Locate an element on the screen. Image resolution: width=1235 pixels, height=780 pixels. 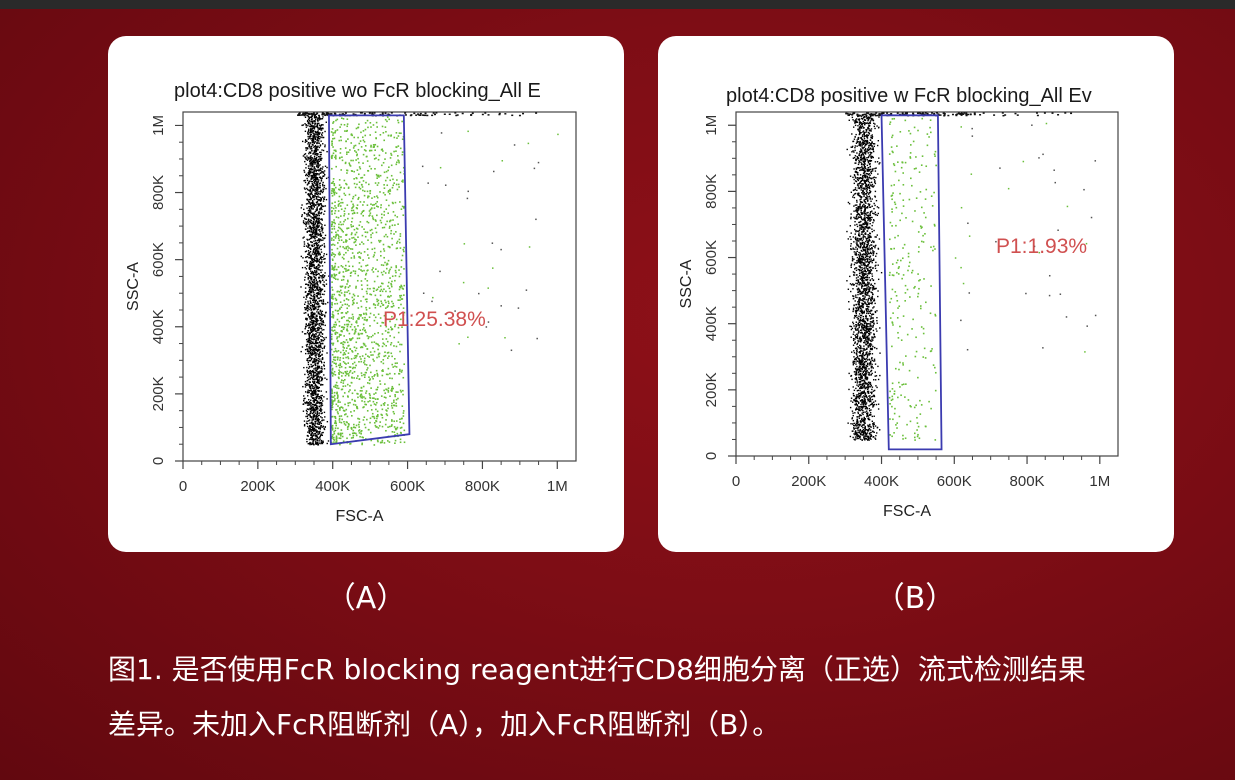
saturated-event is located at coordinates (372, 113).